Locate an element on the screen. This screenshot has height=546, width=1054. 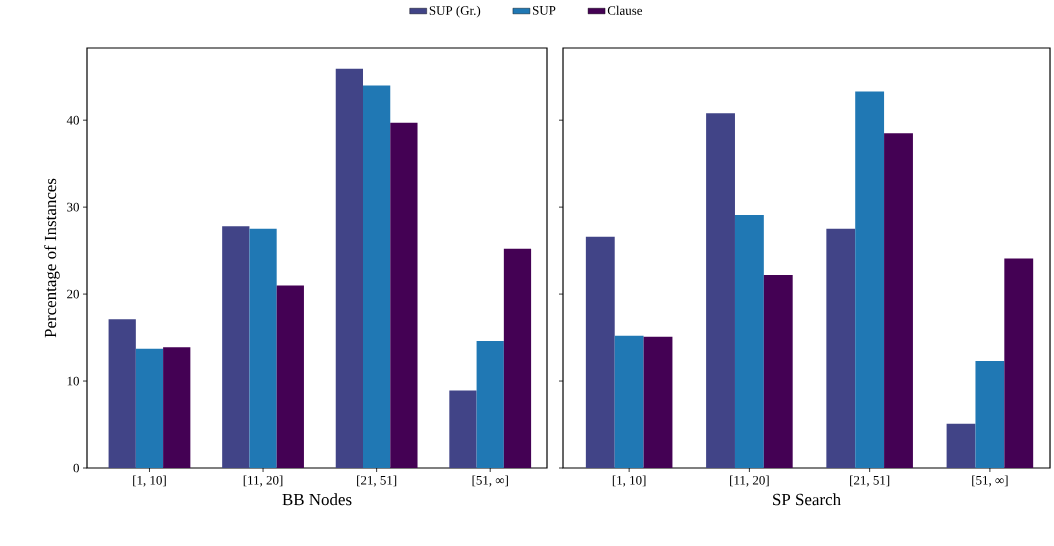
y-tick-label: 30 is located at coordinates (73, 207).